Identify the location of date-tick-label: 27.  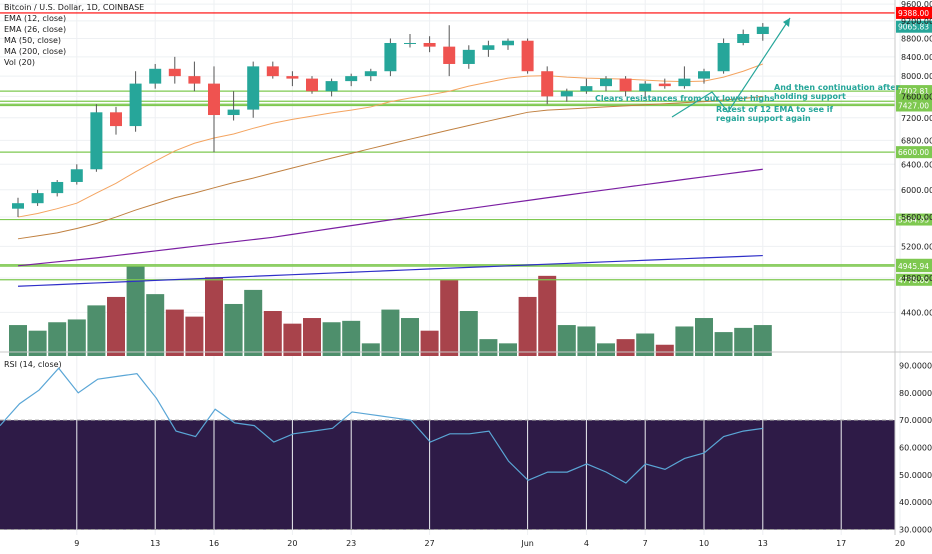
(430, 543).